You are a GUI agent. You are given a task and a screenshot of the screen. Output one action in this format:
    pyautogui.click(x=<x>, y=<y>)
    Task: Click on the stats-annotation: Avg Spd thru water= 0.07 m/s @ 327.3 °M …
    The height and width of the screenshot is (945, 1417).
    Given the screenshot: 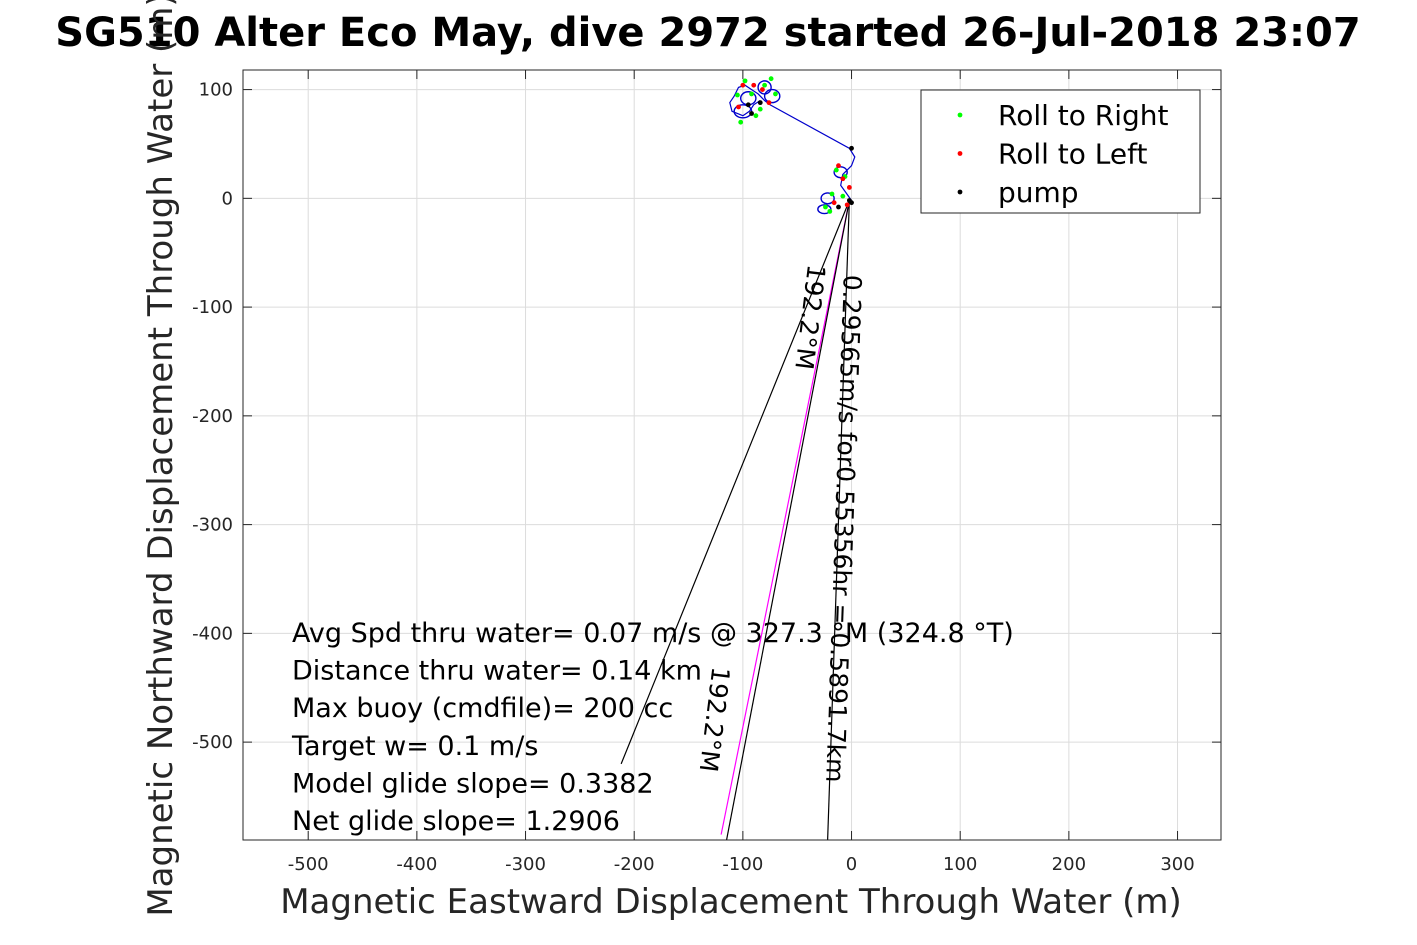 What is the action you would take?
    pyautogui.click(x=652, y=727)
    